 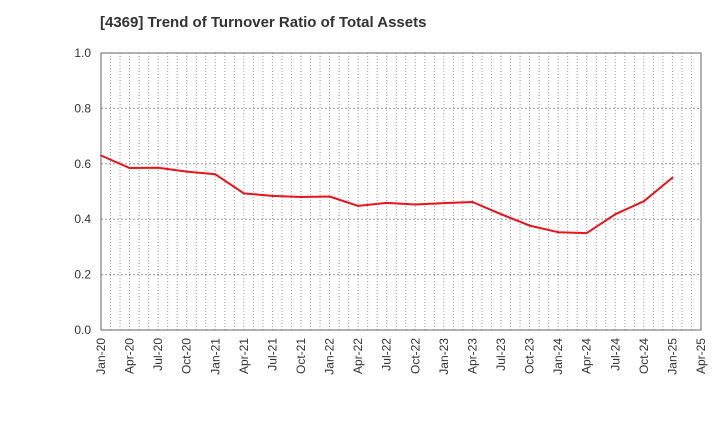 I want to click on y-tick-label: 0.4, so click(x=82, y=219).